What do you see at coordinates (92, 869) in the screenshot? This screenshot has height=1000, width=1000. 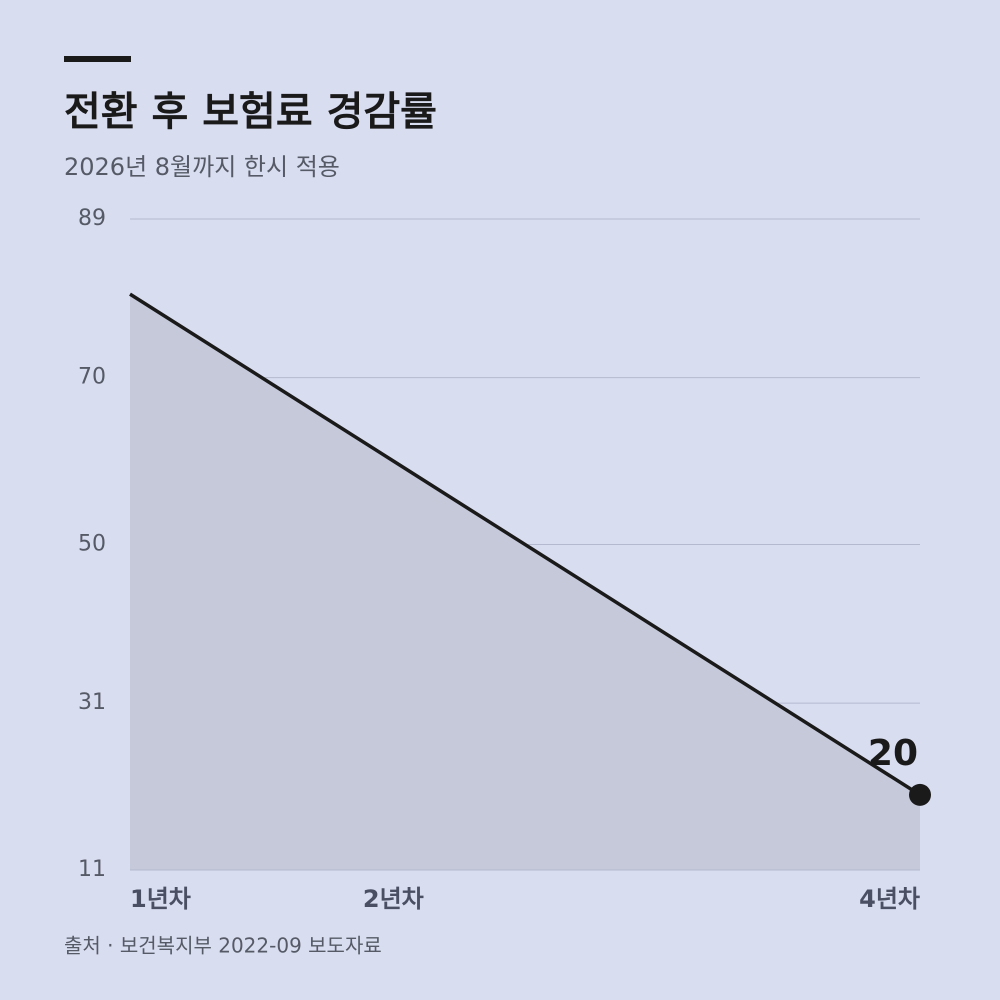 I see `y-tick-label: 11` at bounding box center [92, 869].